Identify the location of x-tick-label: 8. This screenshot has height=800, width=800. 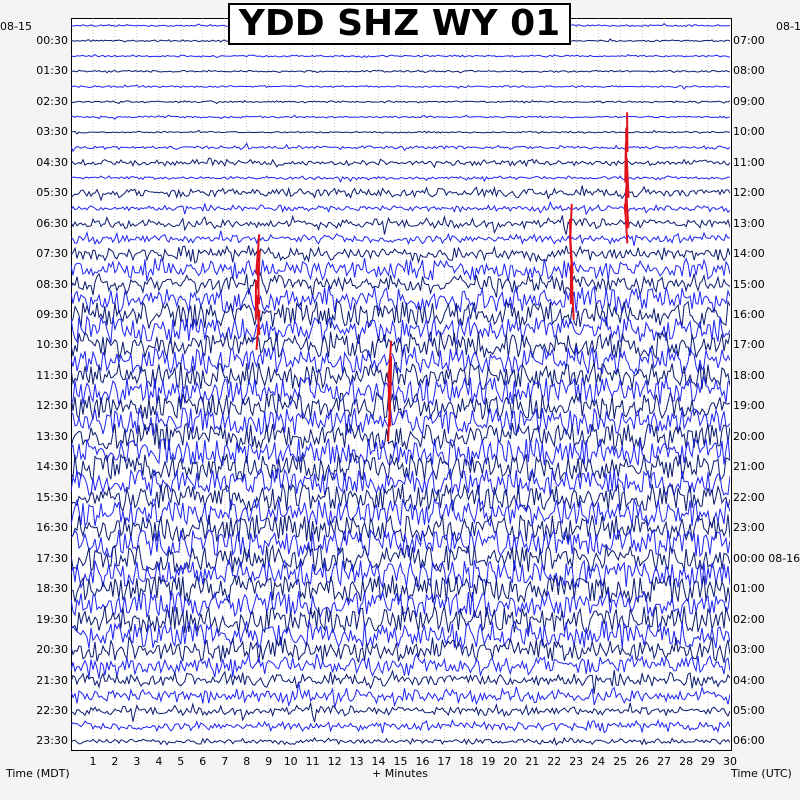
(247, 761).